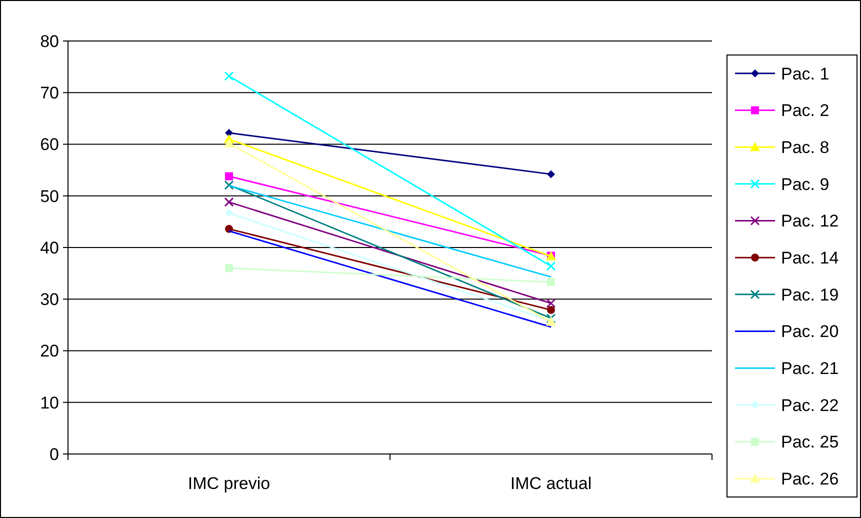 This screenshot has width=861, height=518. Describe the element at coordinates (810, 442) in the screenshot. I see `legend-label: Pac. 25` at that location.